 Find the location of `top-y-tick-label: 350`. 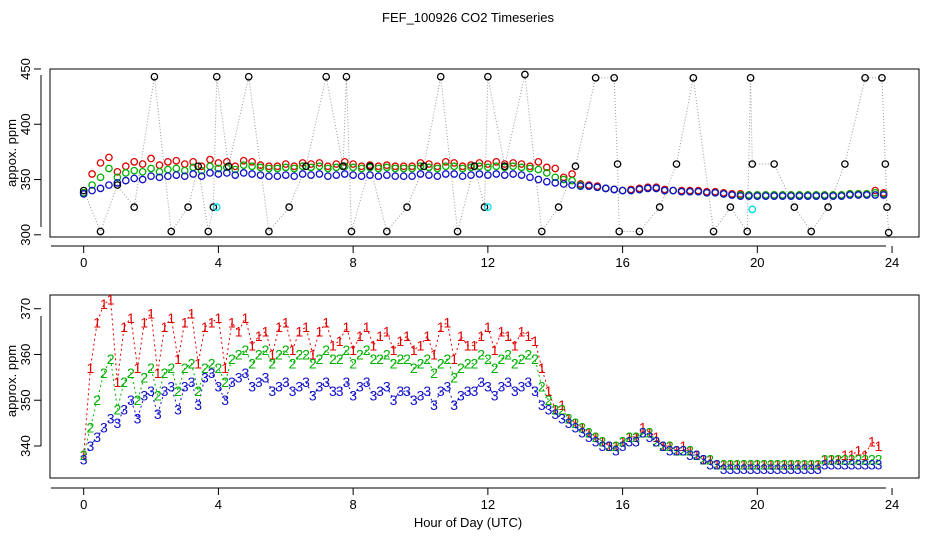

top-y-tick-label: 350 is located at coordinates (25, 180).